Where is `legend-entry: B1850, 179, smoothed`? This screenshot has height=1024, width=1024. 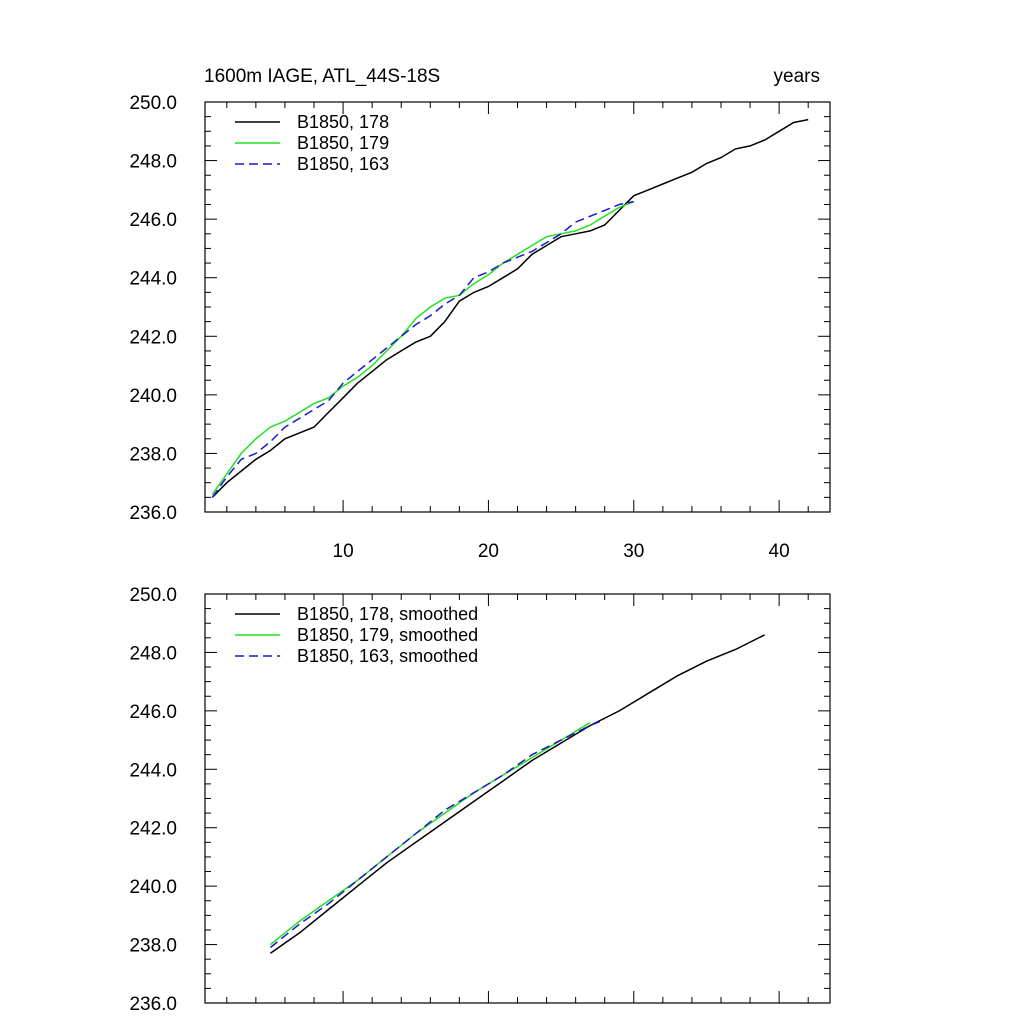
legend-entry: B1850, 179, smoothed is located at coordinates (387, 635).